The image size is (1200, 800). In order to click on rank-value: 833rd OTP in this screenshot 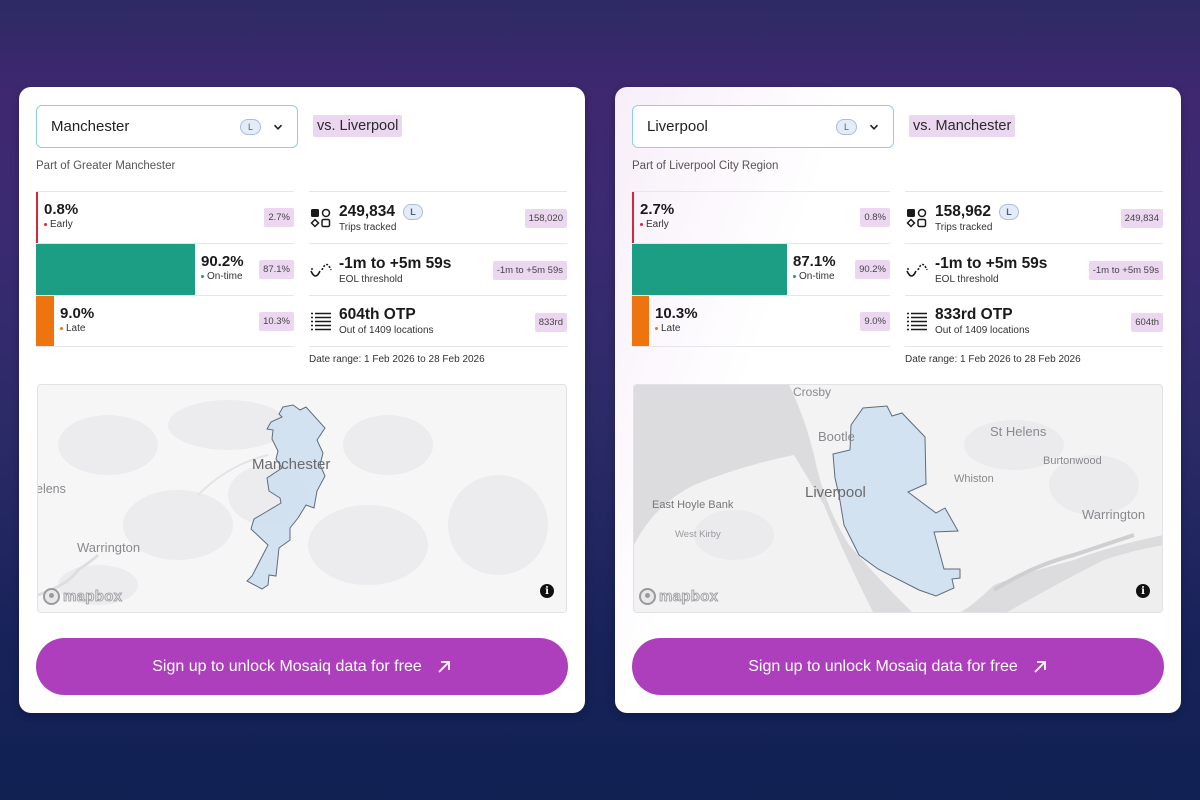, I will do `click(974, 314)`.